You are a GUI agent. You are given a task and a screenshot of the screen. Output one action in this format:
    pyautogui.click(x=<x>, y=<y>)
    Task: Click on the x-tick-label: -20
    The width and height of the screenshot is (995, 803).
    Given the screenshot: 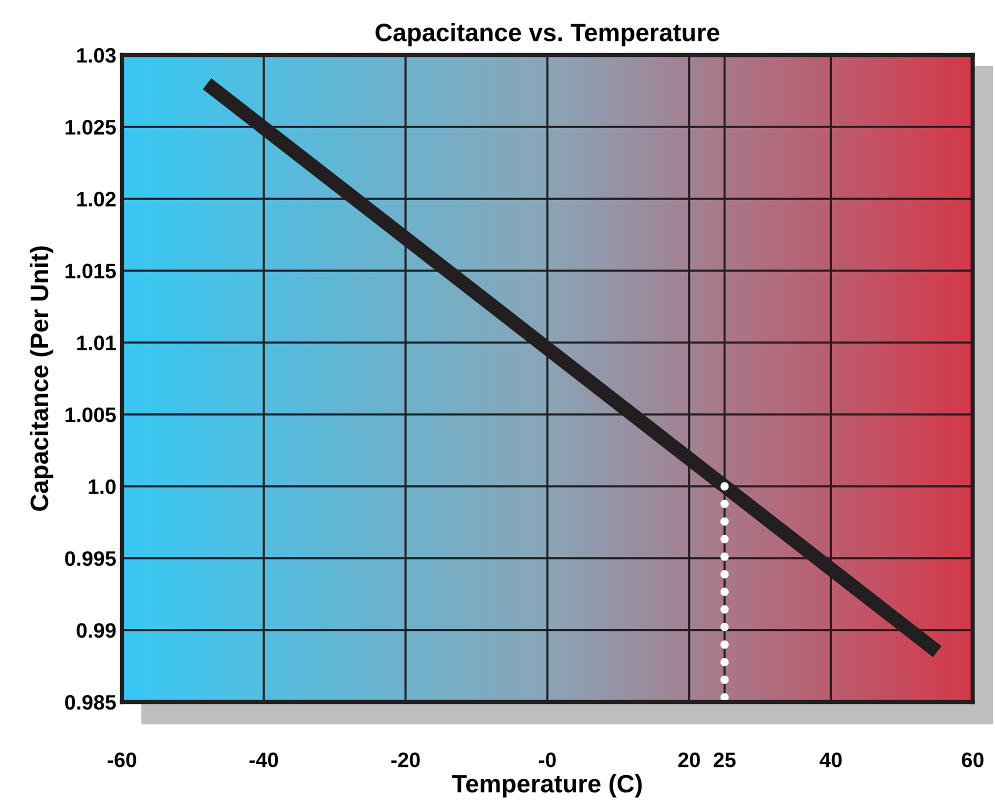 What is the action you would take?
    pyautogui.click(x=405, y=760)
    